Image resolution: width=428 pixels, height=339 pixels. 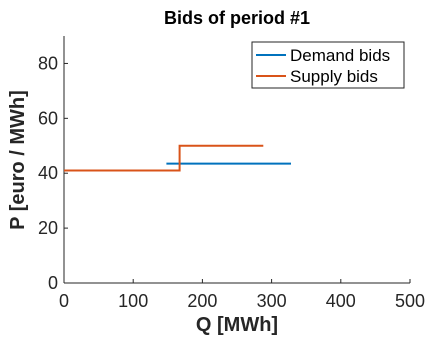 I want to click on series-line-supply, so click(x=164, y=158).